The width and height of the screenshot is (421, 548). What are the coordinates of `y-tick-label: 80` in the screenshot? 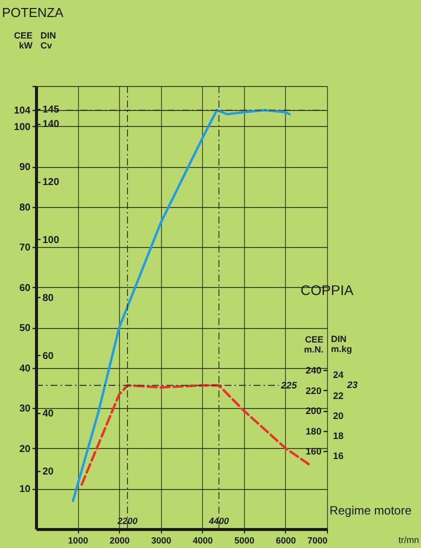 It's located at (25, 208).